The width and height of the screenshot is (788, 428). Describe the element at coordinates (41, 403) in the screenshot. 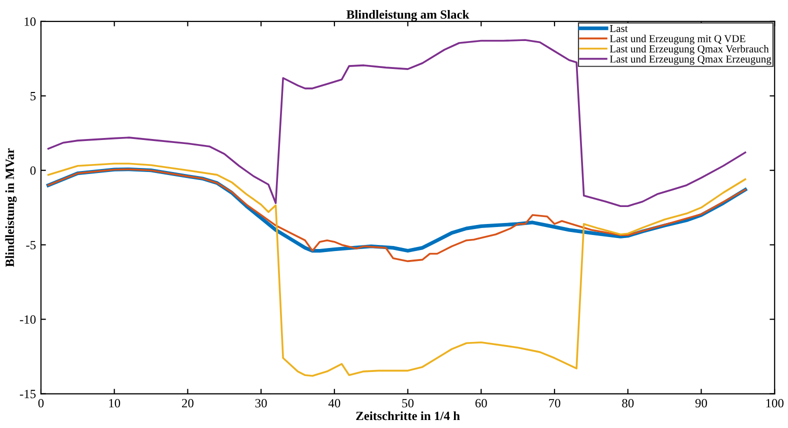

I see `x-tick-label: 0` at that location.